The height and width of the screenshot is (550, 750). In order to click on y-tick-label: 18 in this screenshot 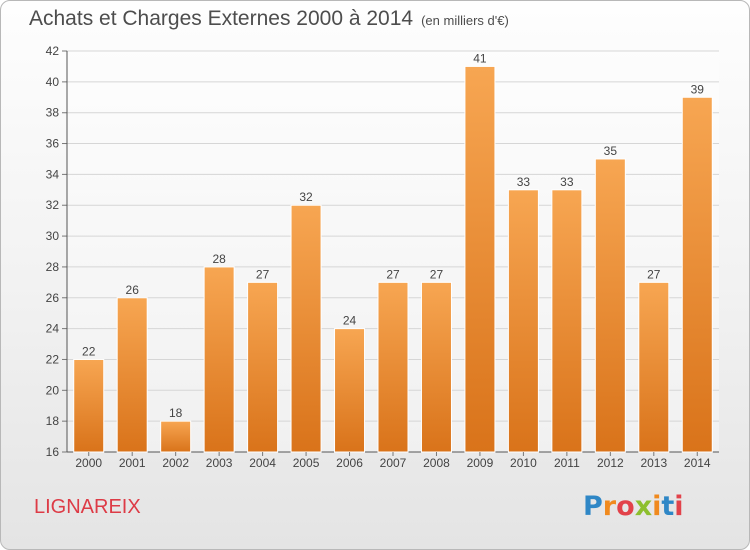, I will do `click(53, 421)`.